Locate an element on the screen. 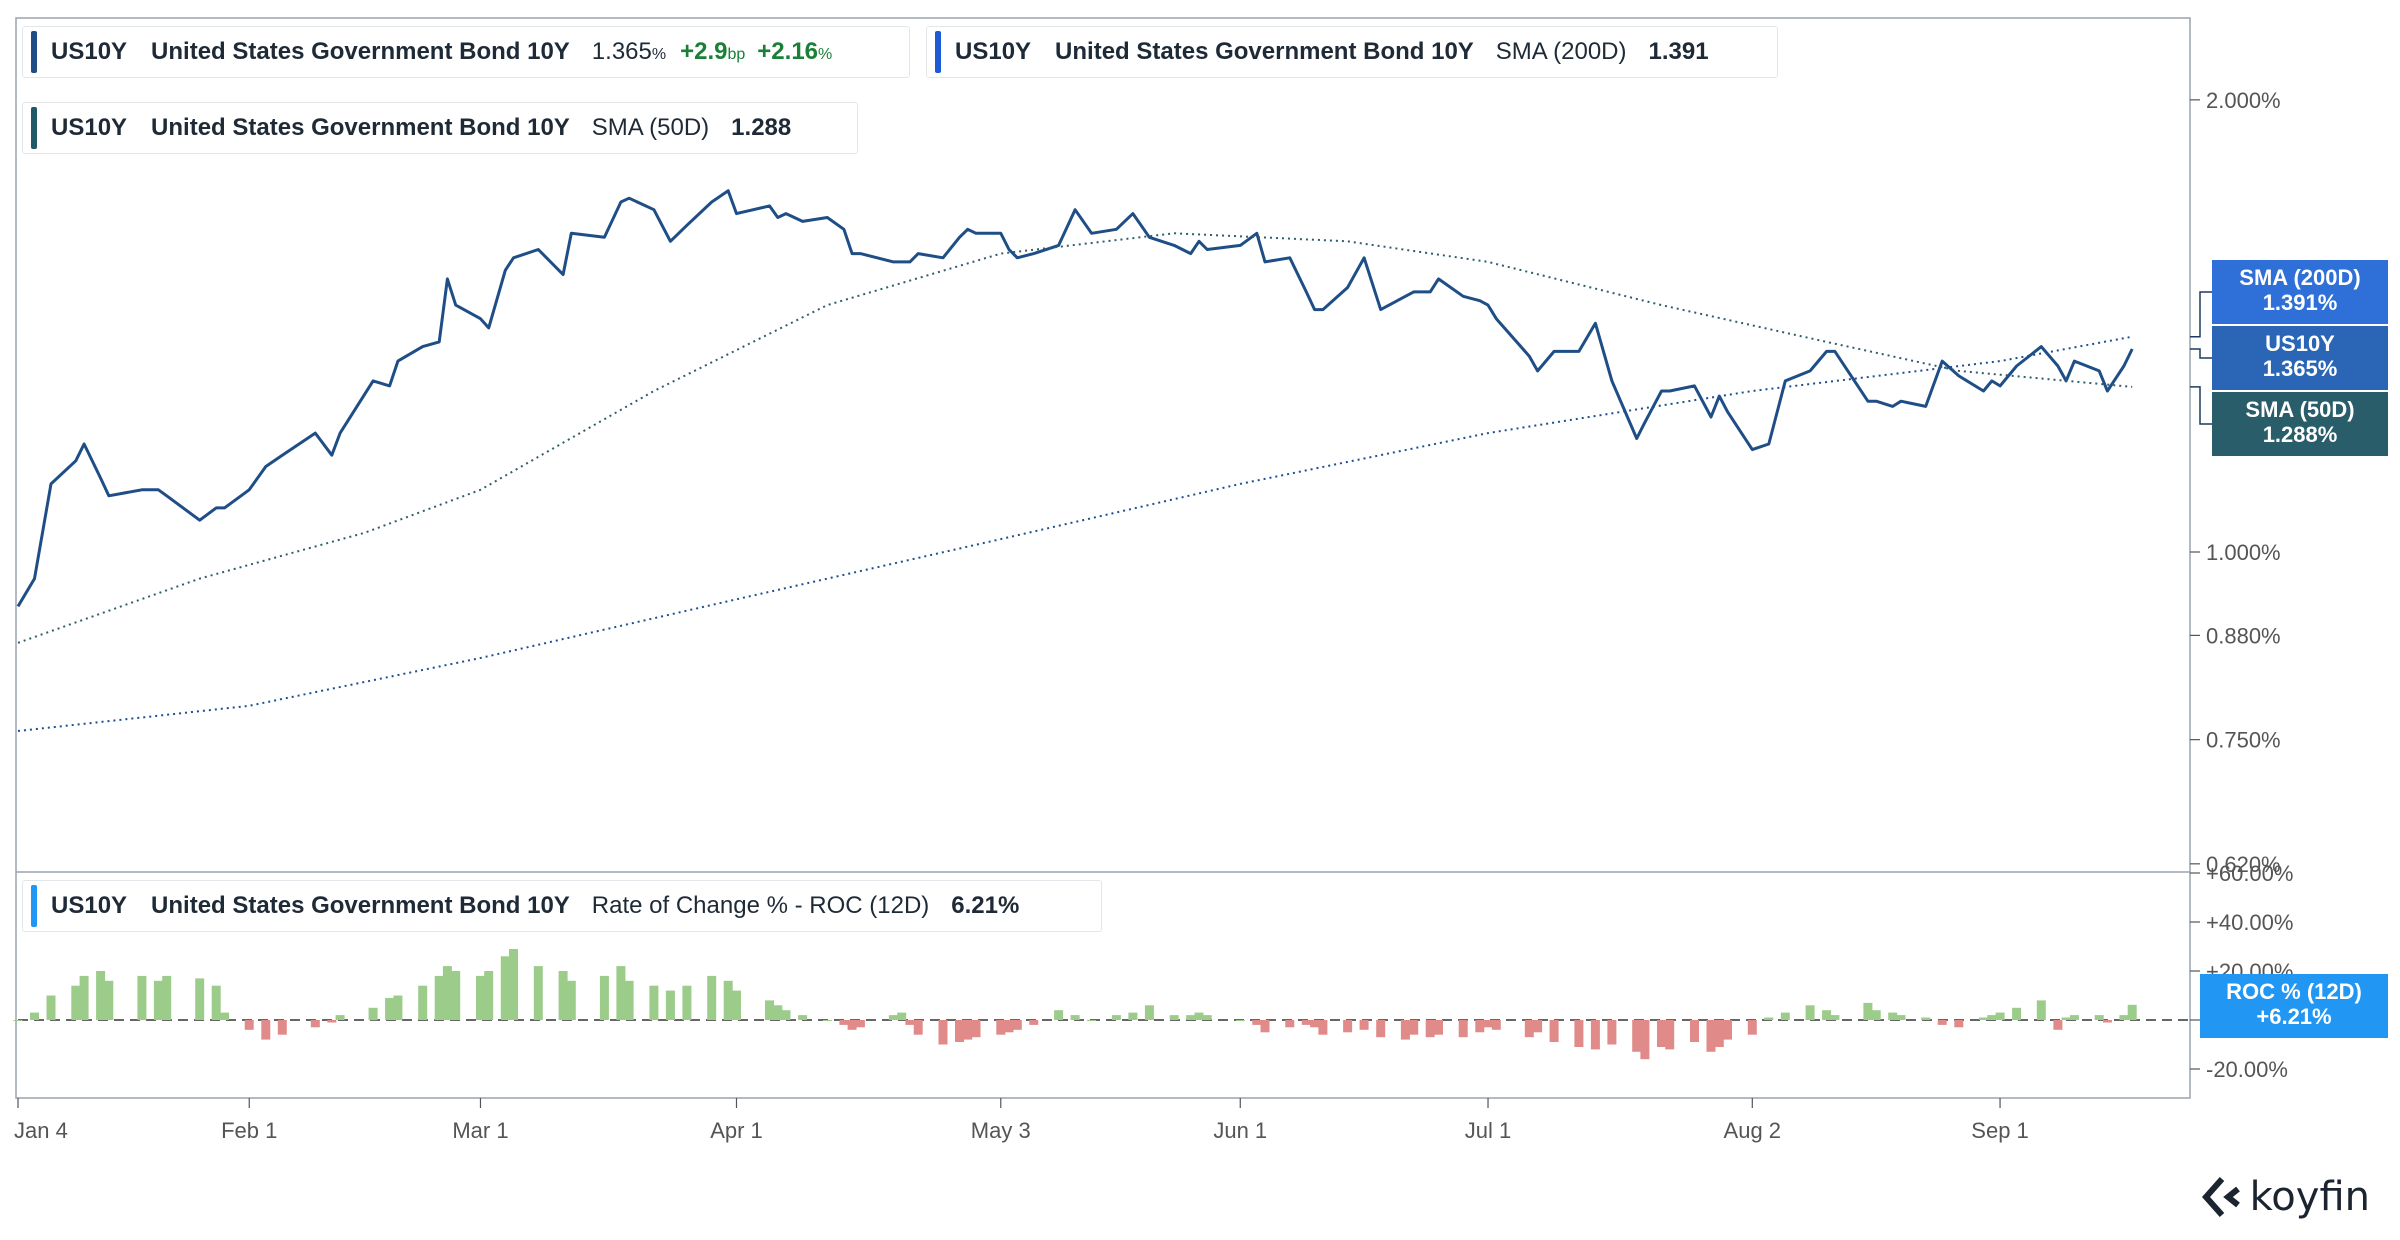  legend-indicator: SMA (50D) is located at coordinates (650, 127).